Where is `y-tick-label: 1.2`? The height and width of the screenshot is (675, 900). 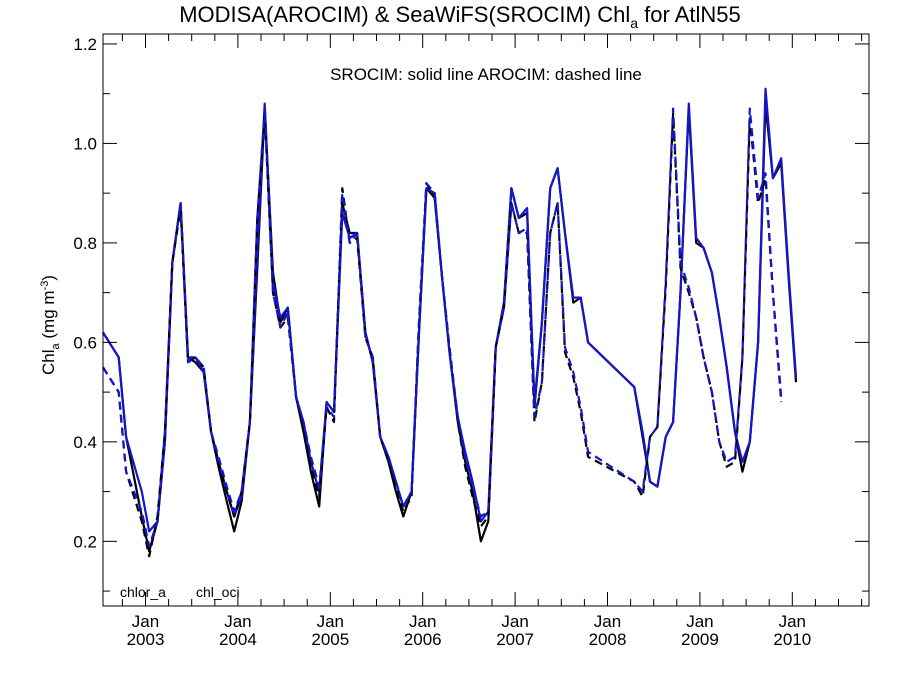
y-tick-label: 1.2 is located at coordinates (85, 44).